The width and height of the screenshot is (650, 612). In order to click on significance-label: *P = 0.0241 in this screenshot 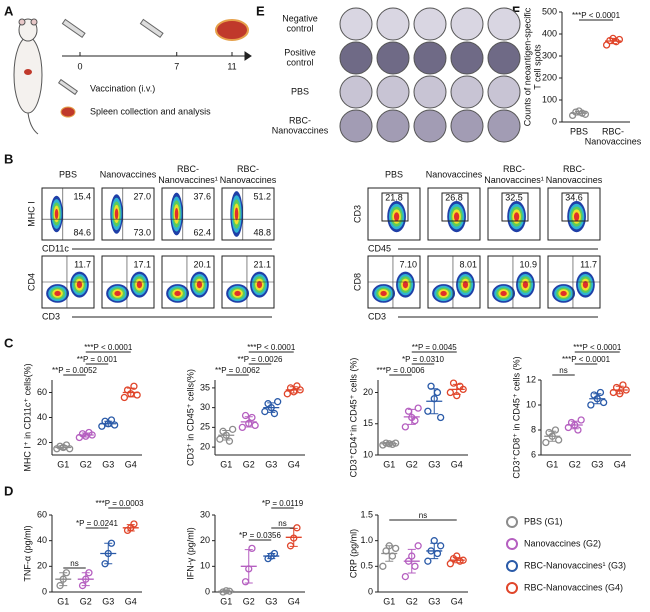, I will do `click(97, 523)`.